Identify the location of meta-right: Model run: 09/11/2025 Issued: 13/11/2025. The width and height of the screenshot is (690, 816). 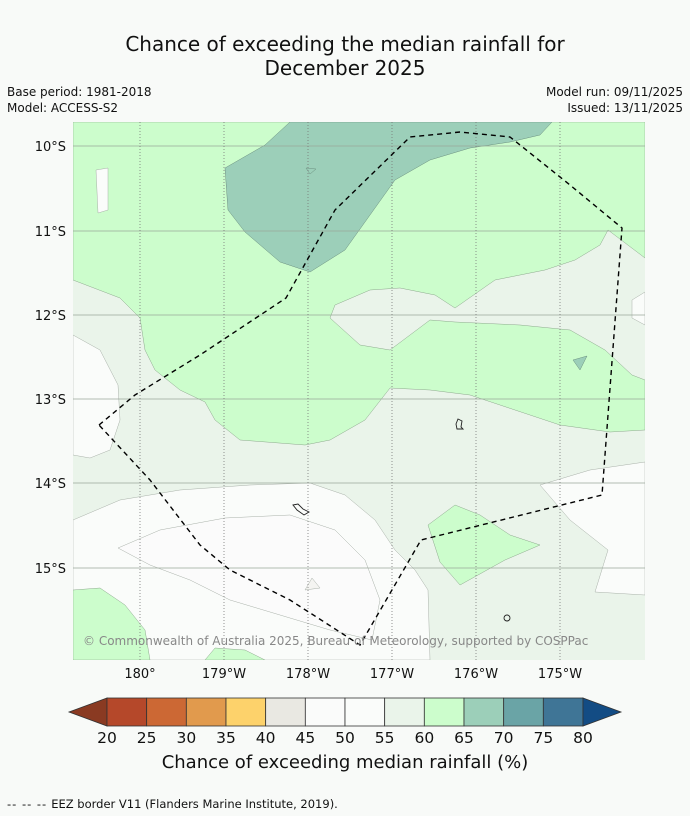
(614, 100).